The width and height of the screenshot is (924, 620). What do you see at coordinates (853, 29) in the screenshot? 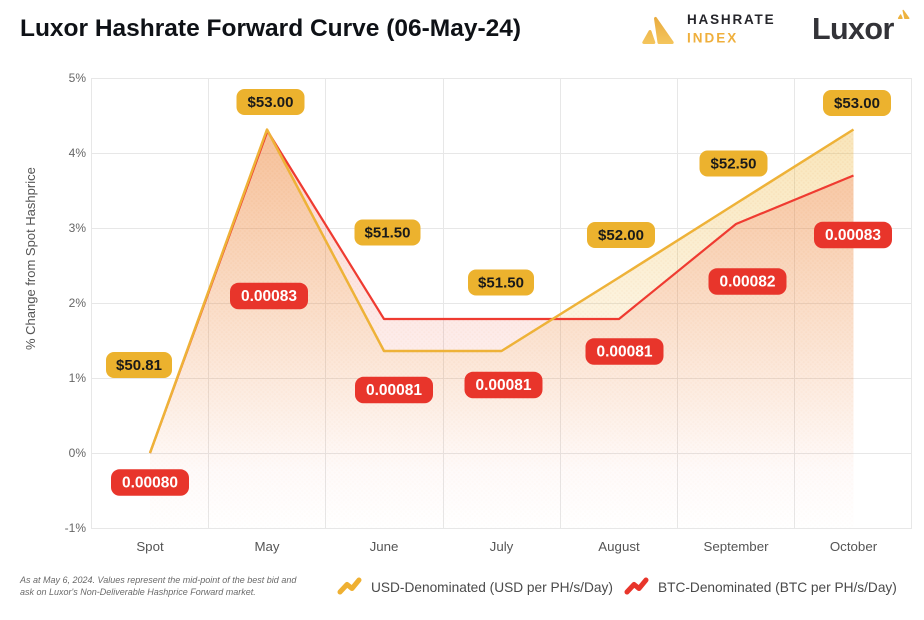
I see `svg-text: Luxor` at bounding box center [853, 29].